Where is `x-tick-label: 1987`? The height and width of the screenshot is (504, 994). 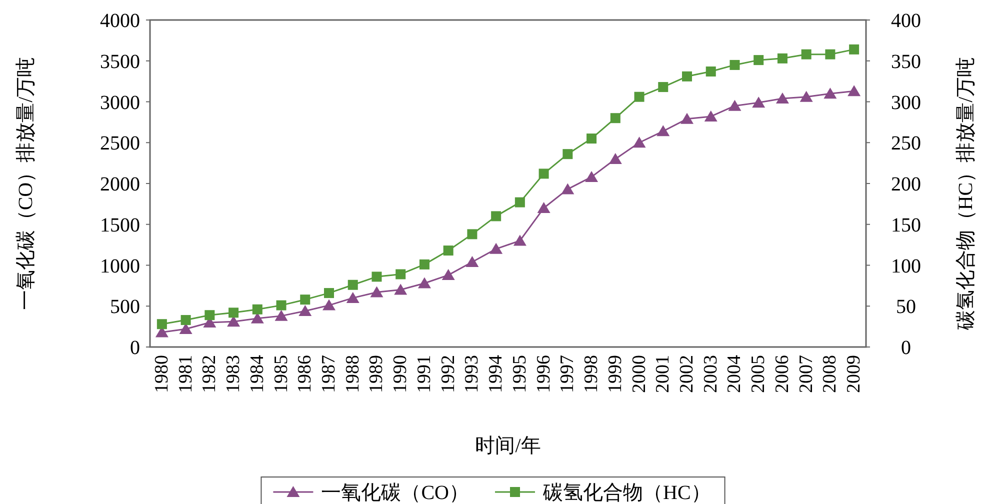 x-tick-label: 1987 is located at coordinates (329, 374).